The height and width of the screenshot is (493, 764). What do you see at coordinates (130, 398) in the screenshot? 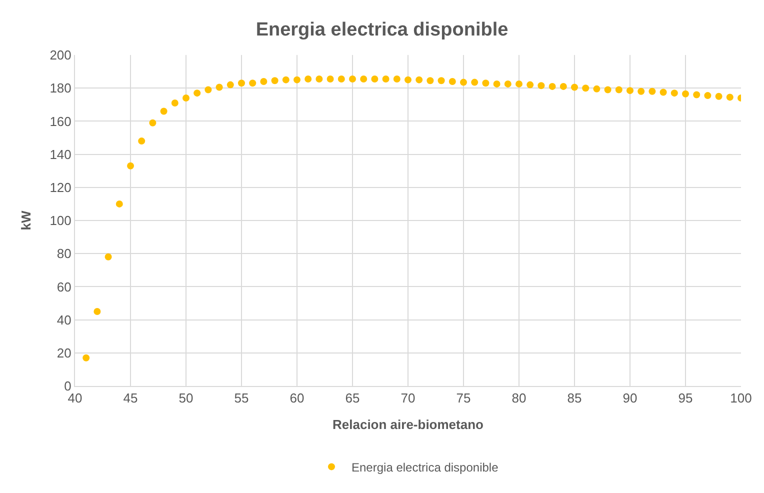
I see `x-tick-label: 45` at bounding box center [130, 398].